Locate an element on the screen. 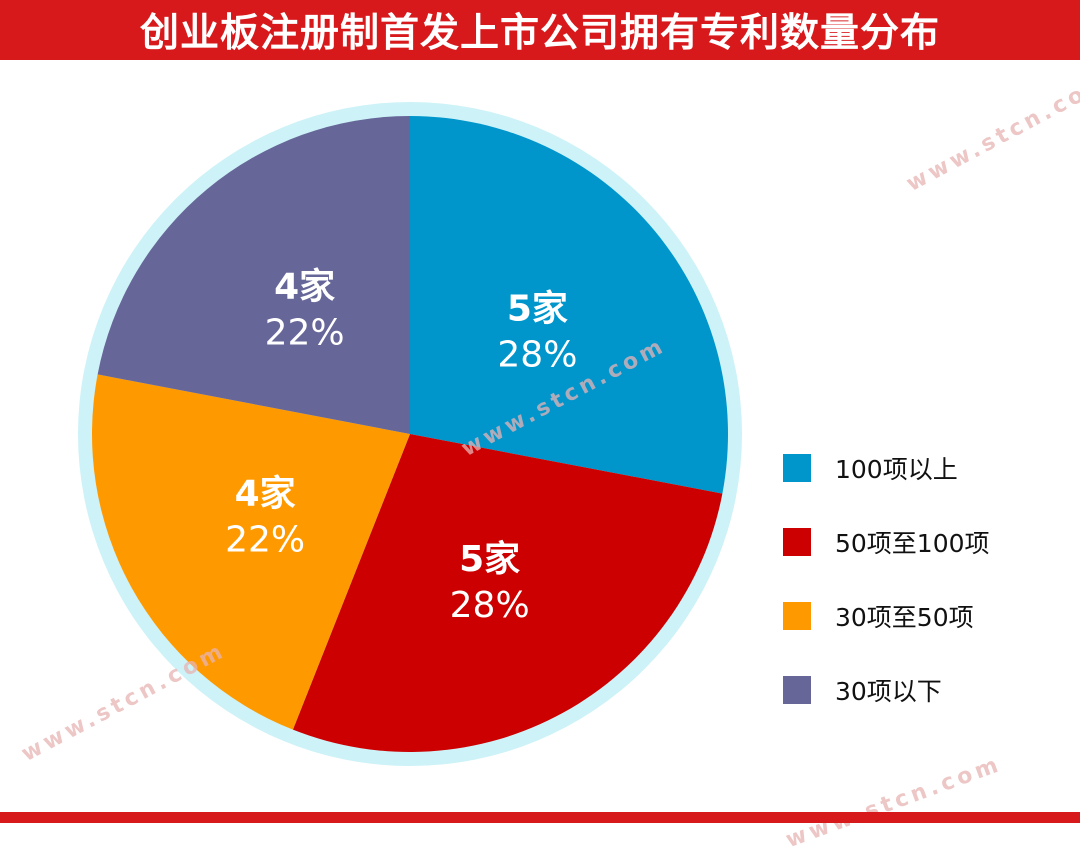  legend-item-0: 100项以上 is located at coordinates (923, 468).